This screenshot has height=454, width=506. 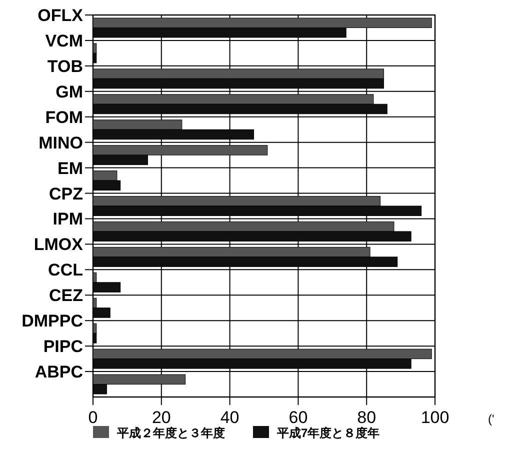 What do you see at coordinates (67, 219) in the screenshot?
I see `y-tick-label: IPM` at bounding box center [67, 219].